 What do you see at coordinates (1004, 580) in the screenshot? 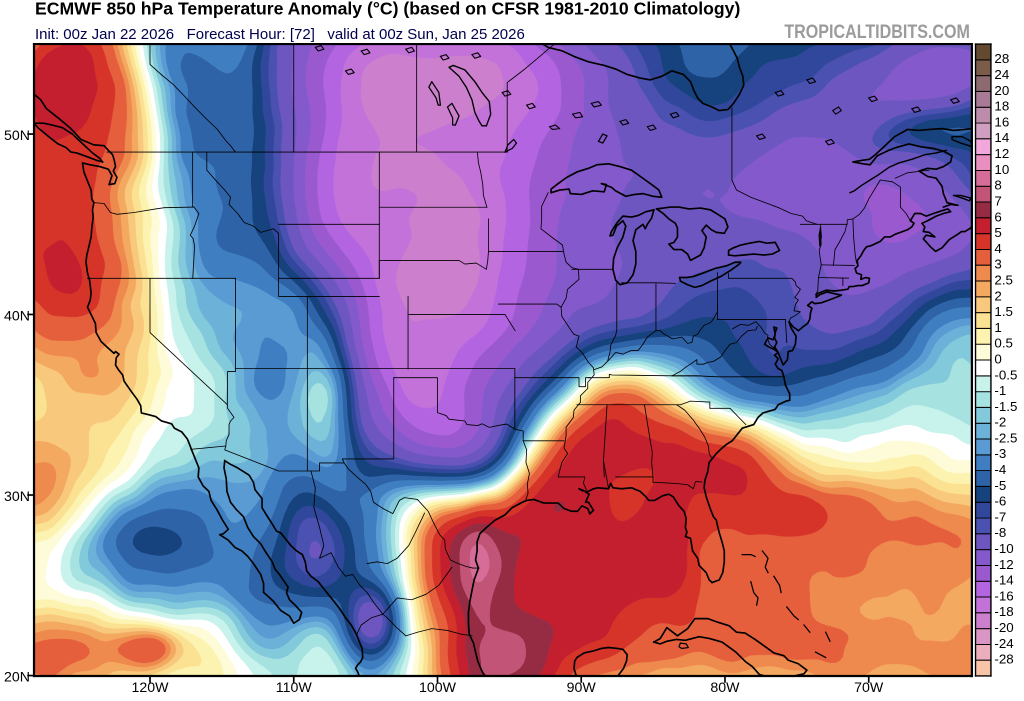
I see `svg-text: -14` at bounding box center [1004, 580].